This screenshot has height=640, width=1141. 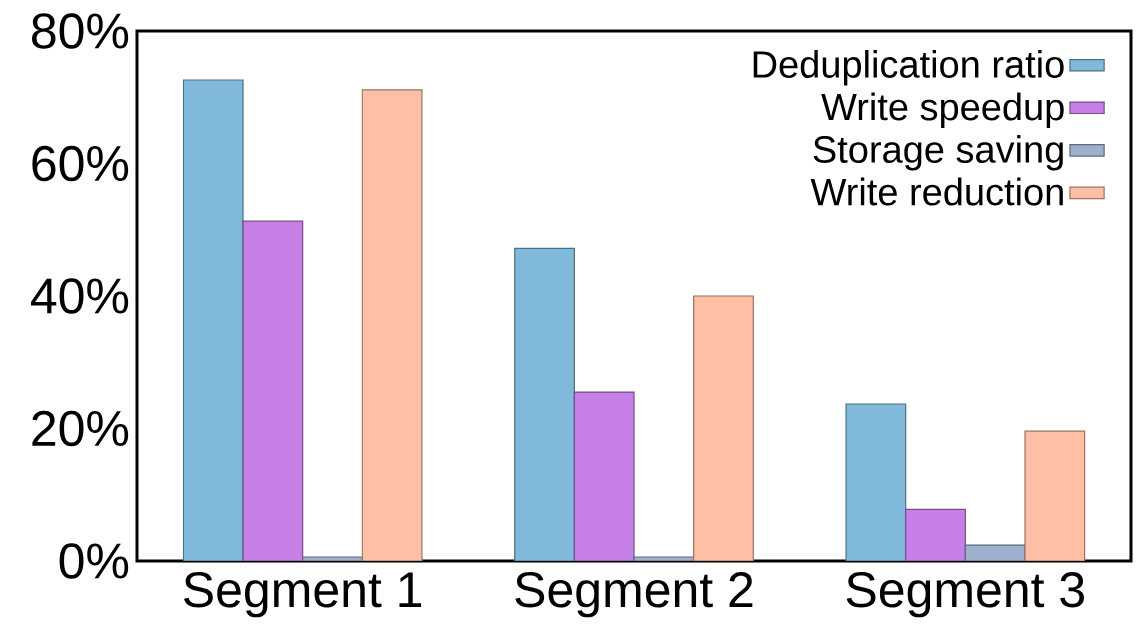 I want to click on y-tick-label: 60%, so click(x=80, y=163).